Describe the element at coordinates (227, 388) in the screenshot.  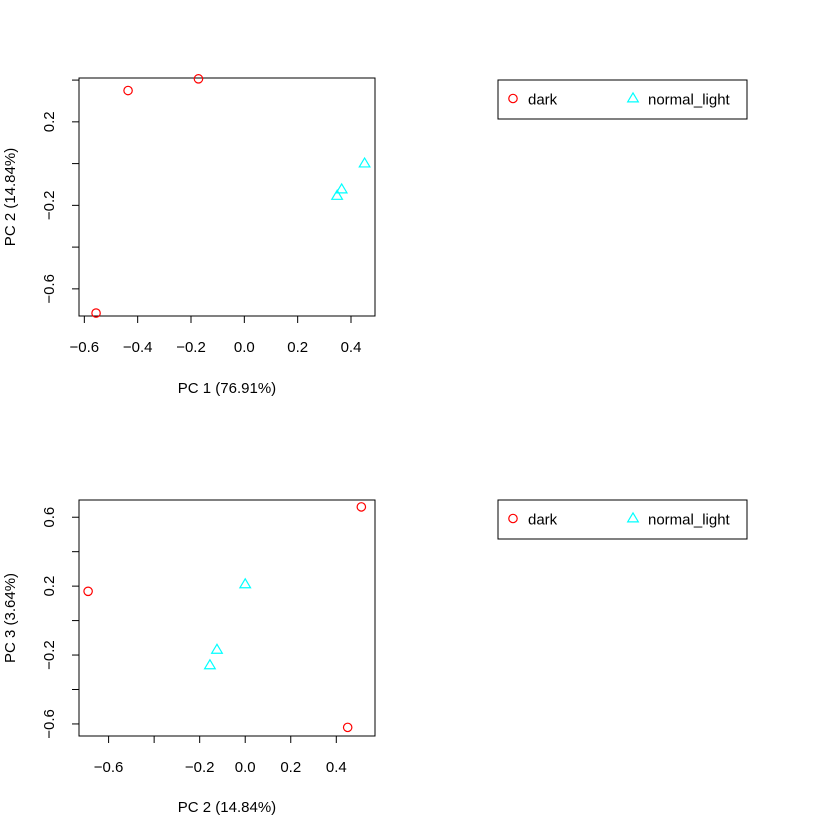
I see `x-axis-label: PC 1 (76.91%)` at that location.